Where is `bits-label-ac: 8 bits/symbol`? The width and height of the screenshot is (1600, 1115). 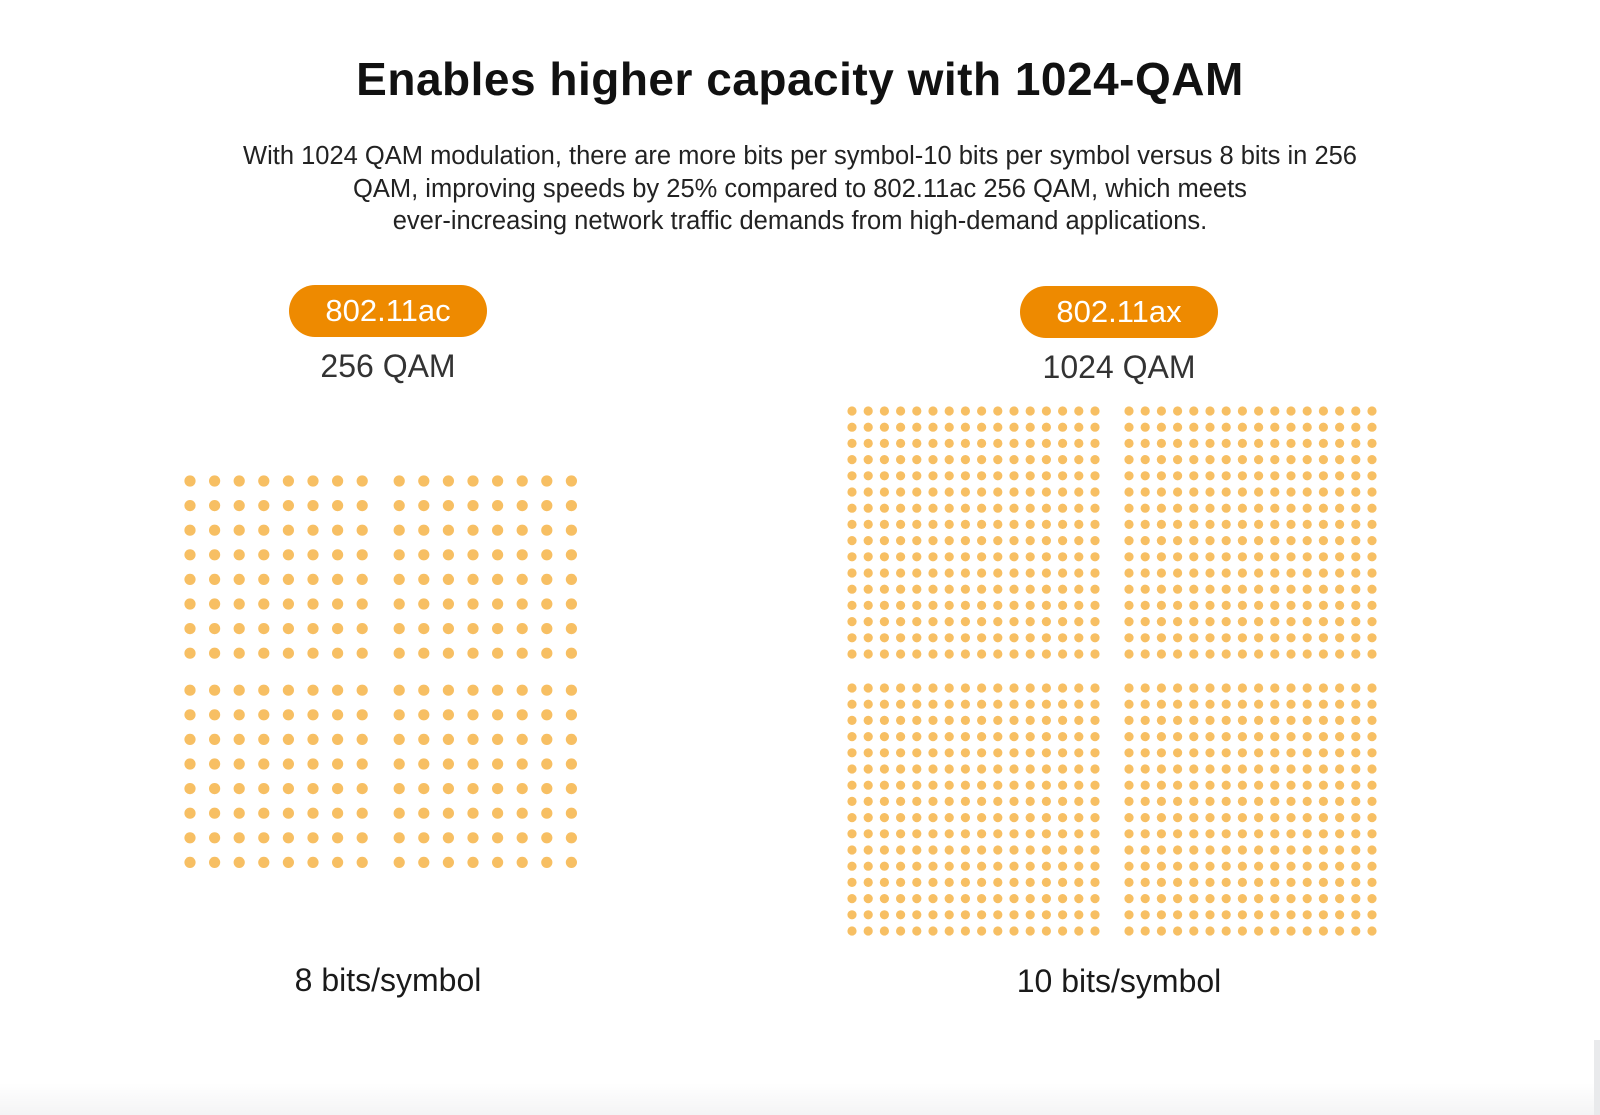
bits-label-ac: 8 bits/symbol is located at coordinates (388, 980).